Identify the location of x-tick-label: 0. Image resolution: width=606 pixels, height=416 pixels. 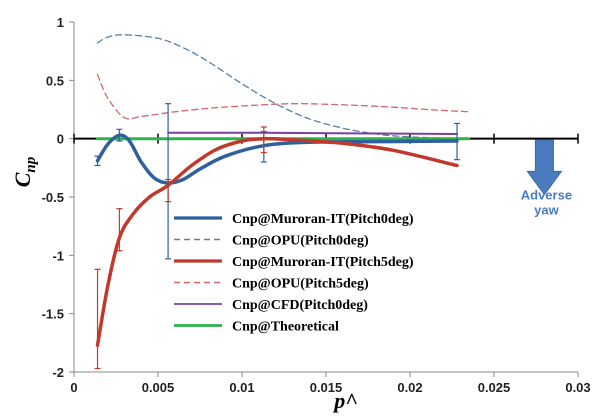
(73, 387).